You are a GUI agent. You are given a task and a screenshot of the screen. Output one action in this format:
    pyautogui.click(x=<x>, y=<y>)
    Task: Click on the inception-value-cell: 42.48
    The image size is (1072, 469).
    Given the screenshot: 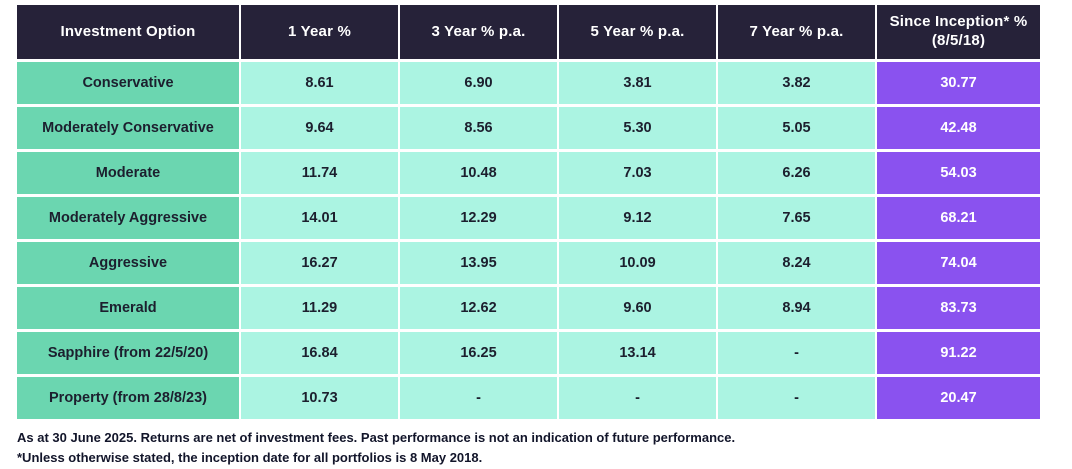 What is the action you would take?
    pyautogui.click(x=958, y=128)
    